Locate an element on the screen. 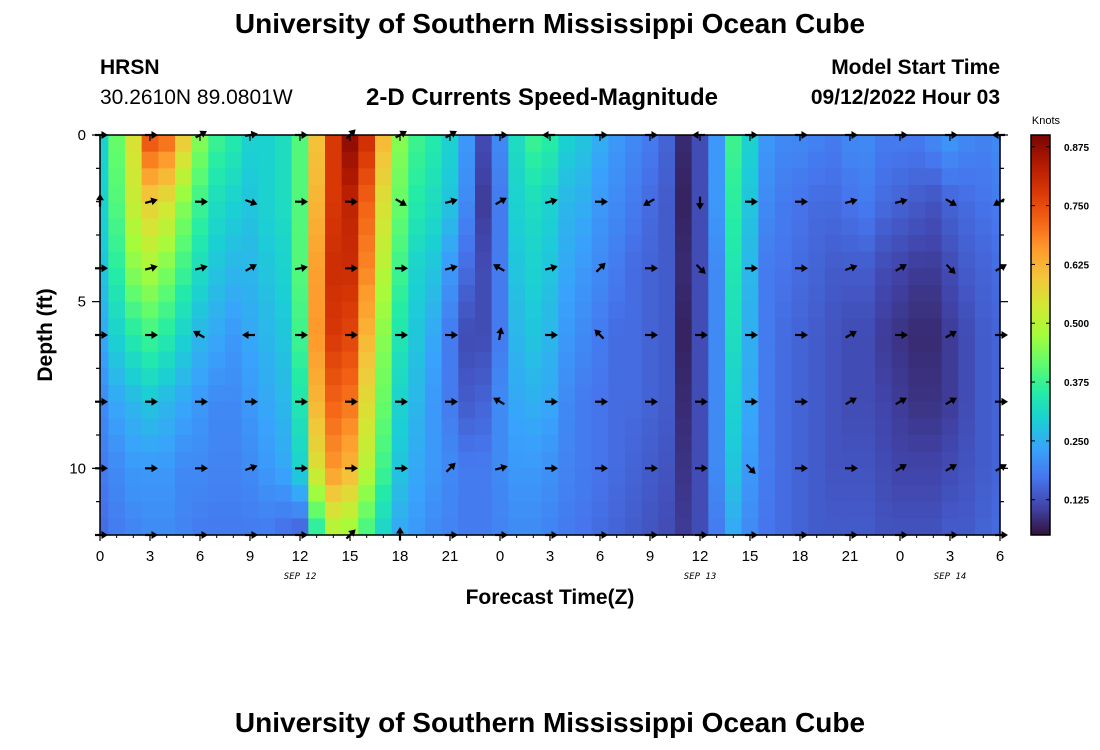  x-tick-label: 15 is located at coordinates (750, 556).